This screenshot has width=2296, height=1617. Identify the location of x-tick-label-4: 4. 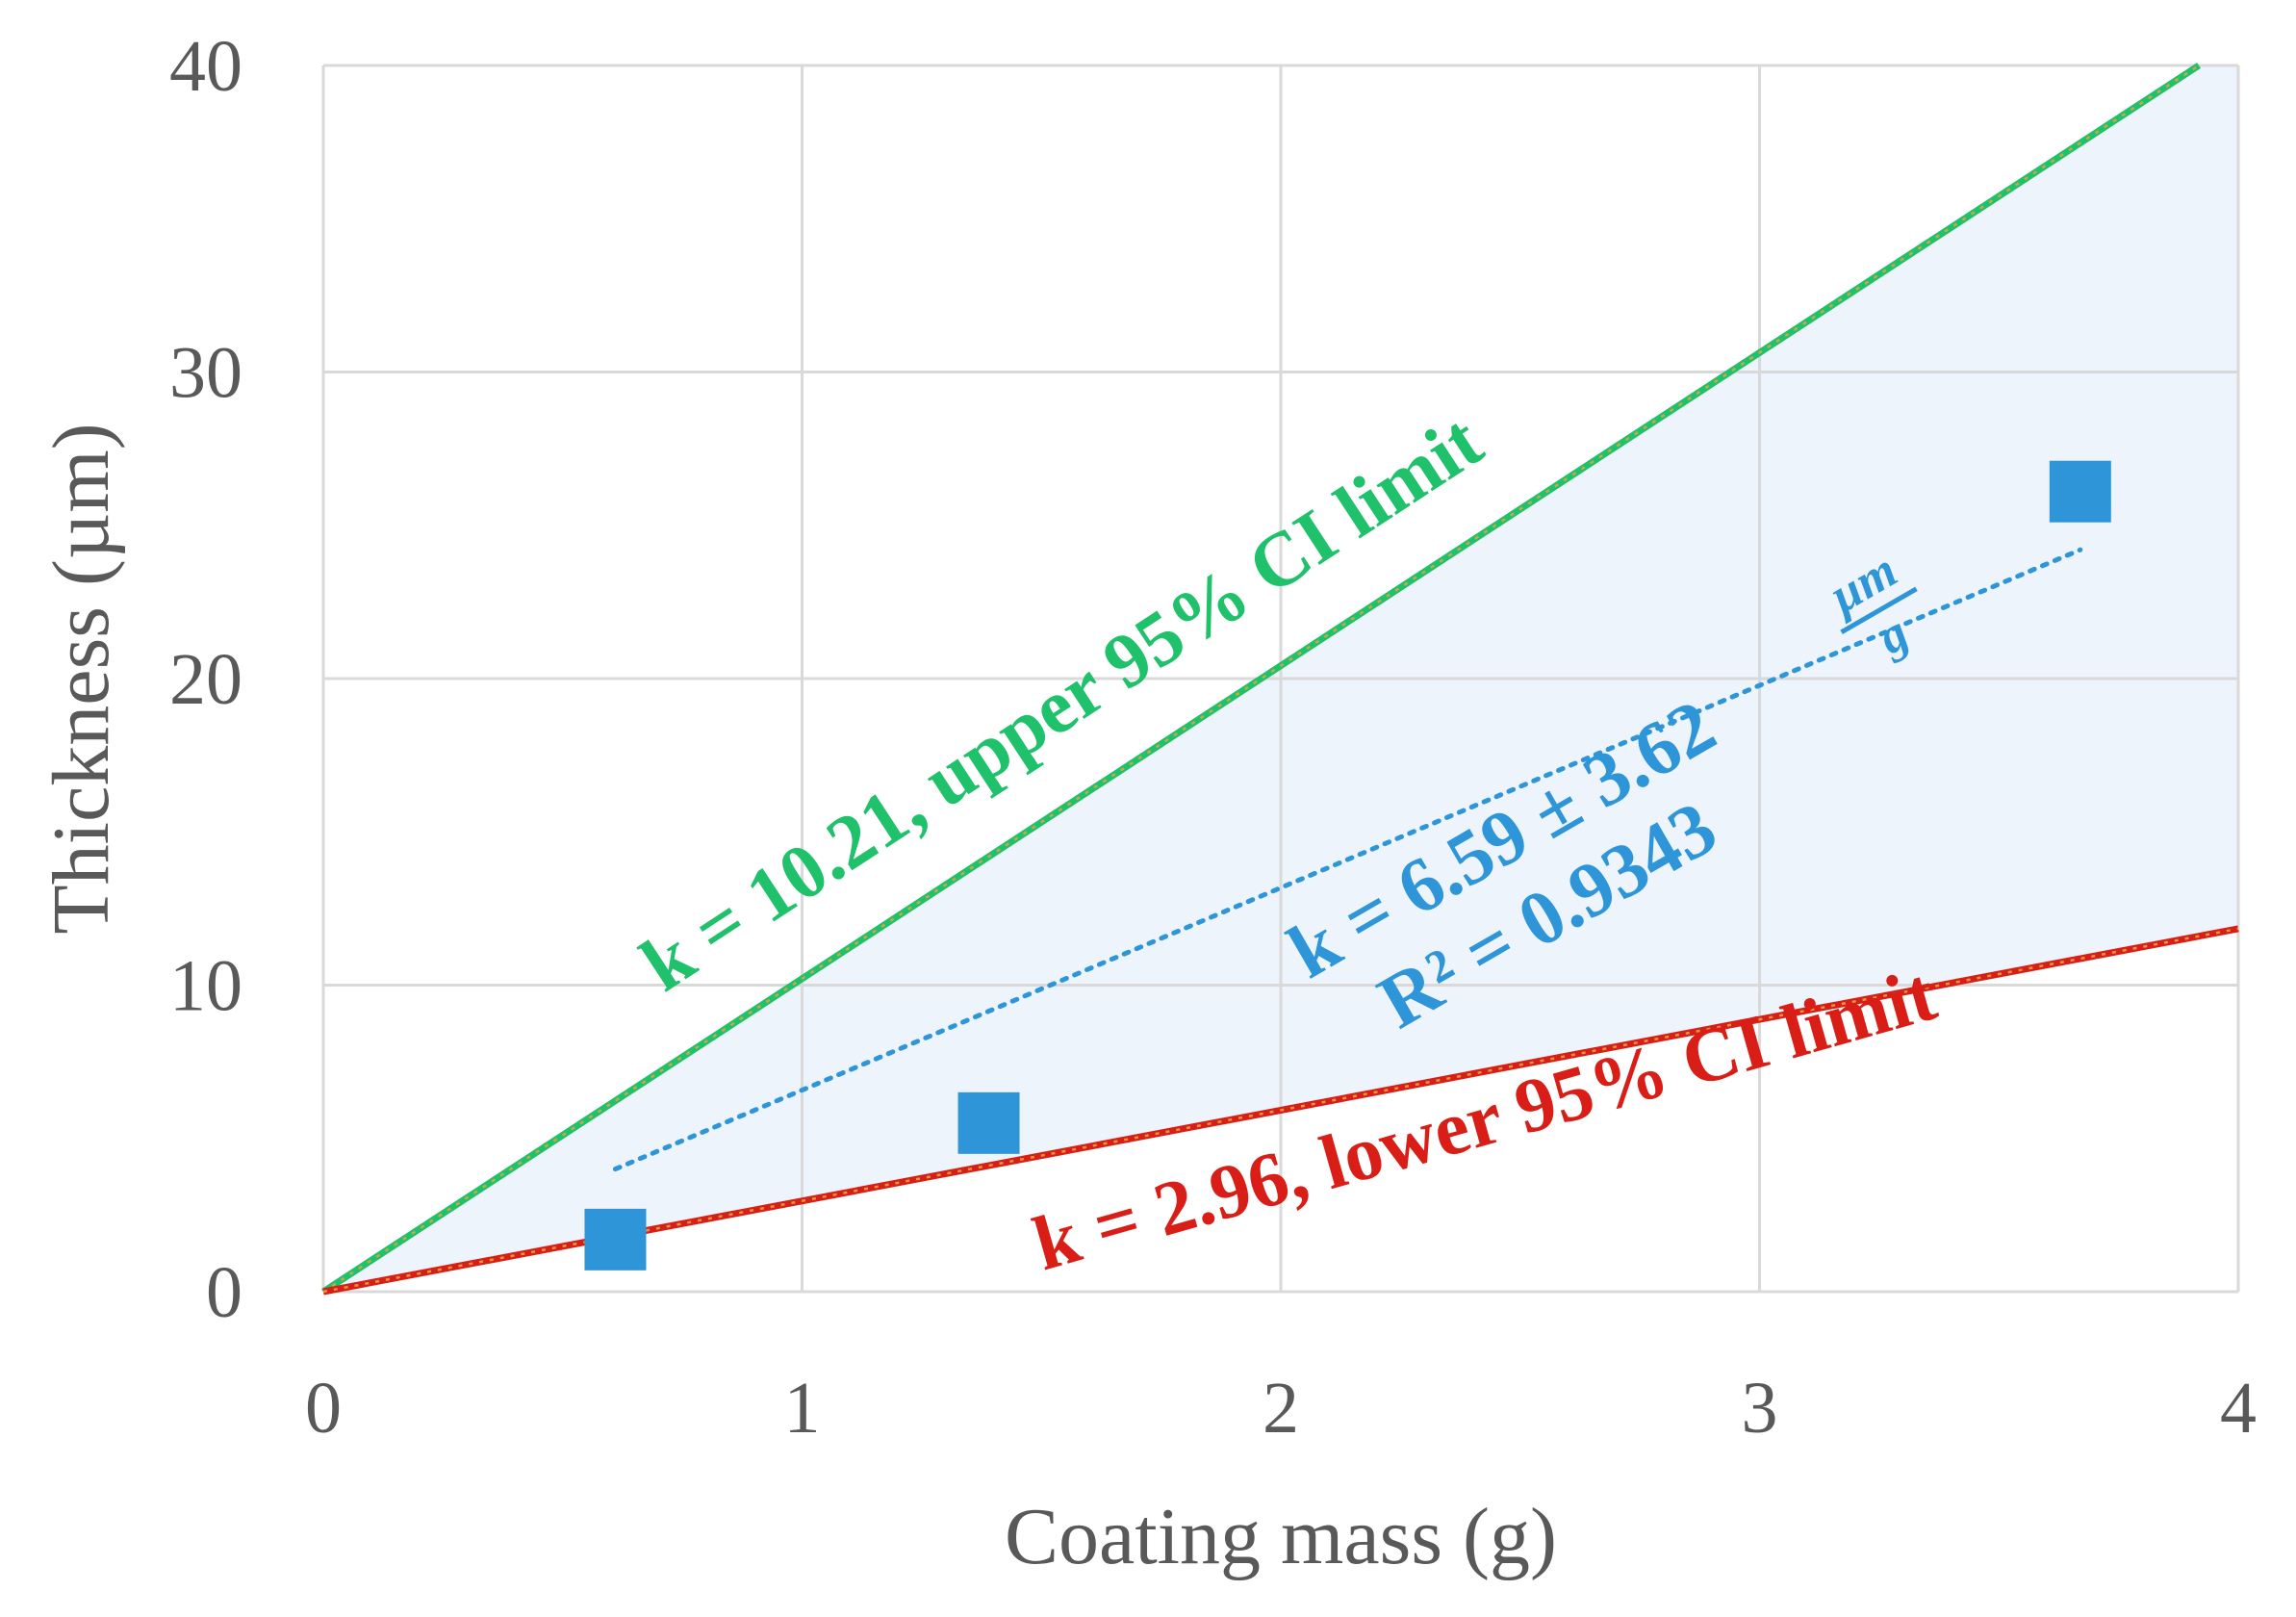
(2238, 1408).